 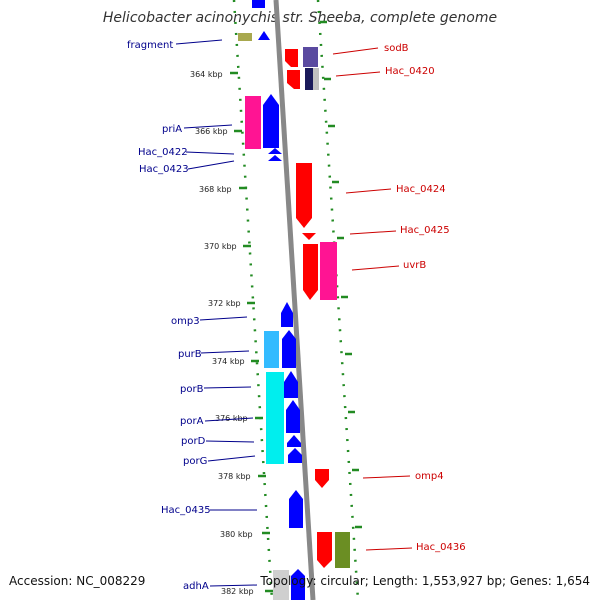 I want to click on label-purB: purB, so click(x=190, y=354).